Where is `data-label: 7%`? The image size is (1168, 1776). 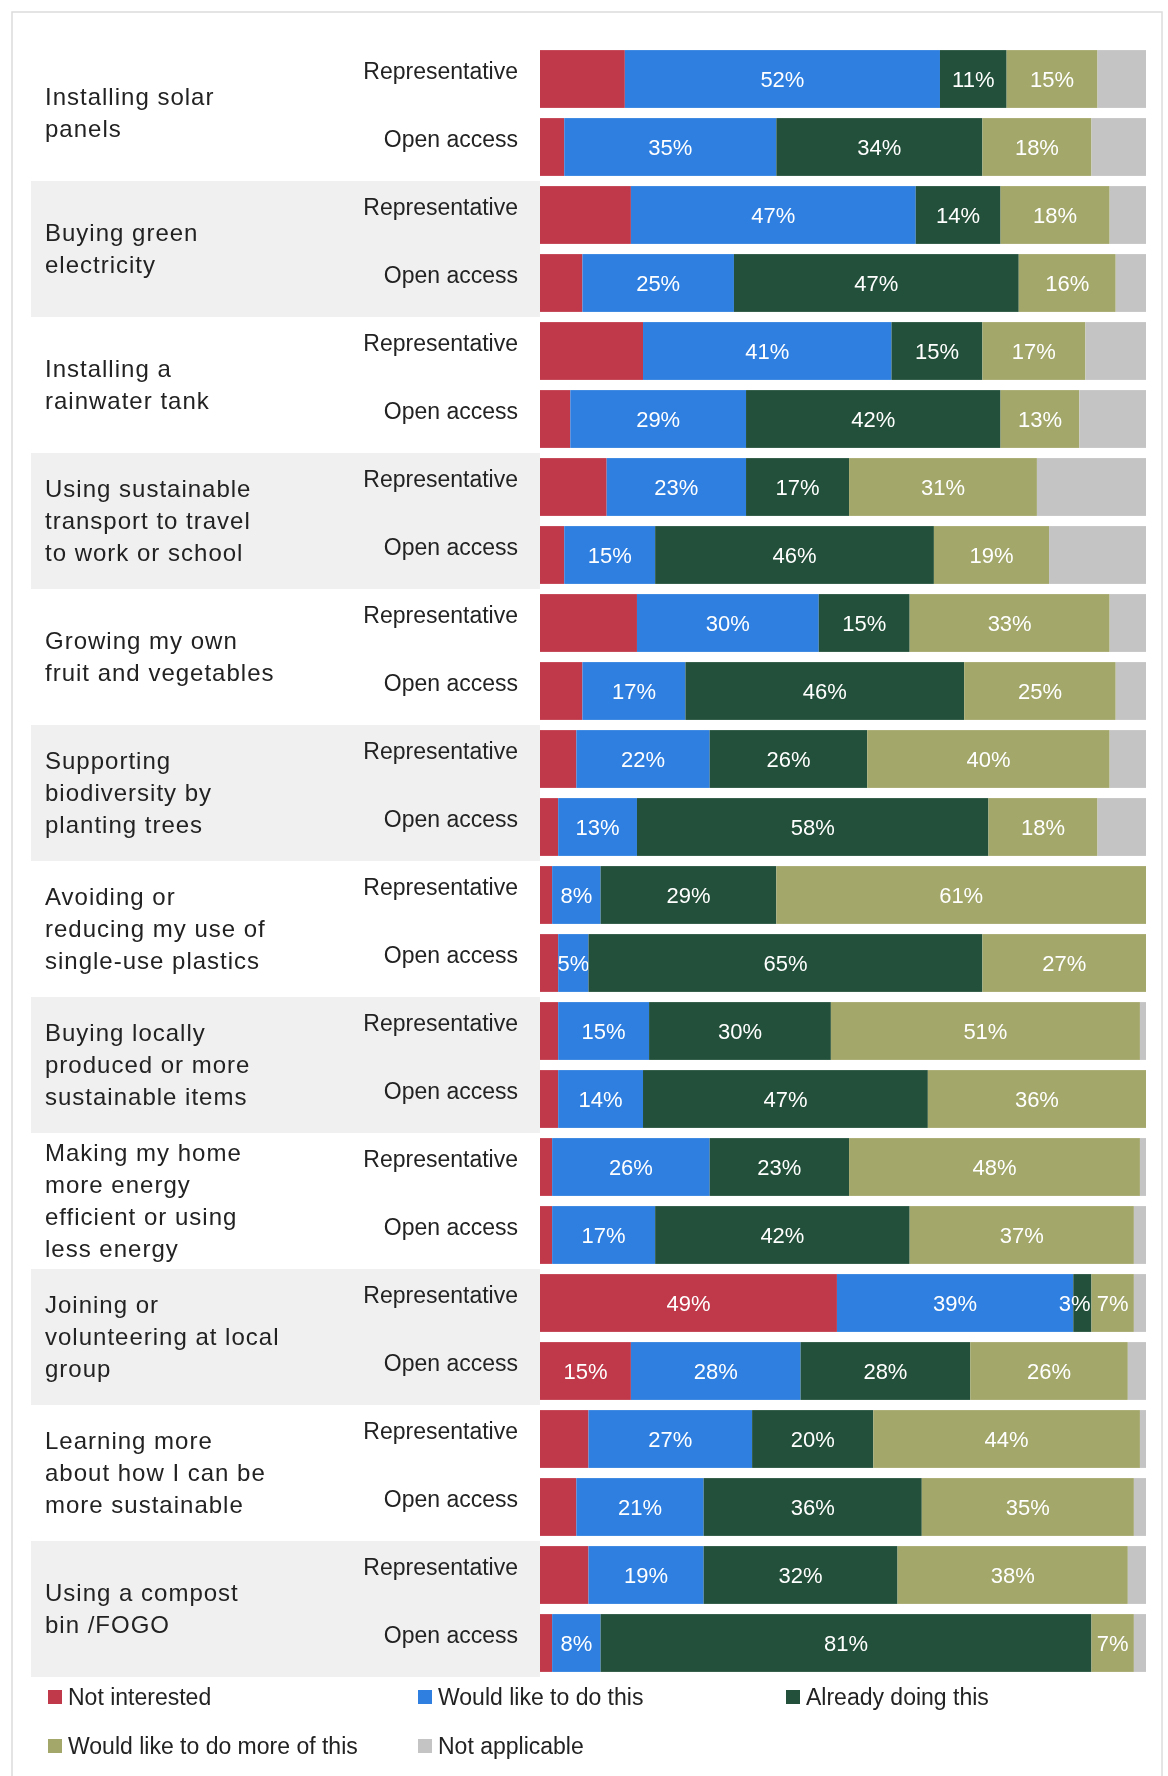 data-label: 7% is located at coordinates (1112, 1643).